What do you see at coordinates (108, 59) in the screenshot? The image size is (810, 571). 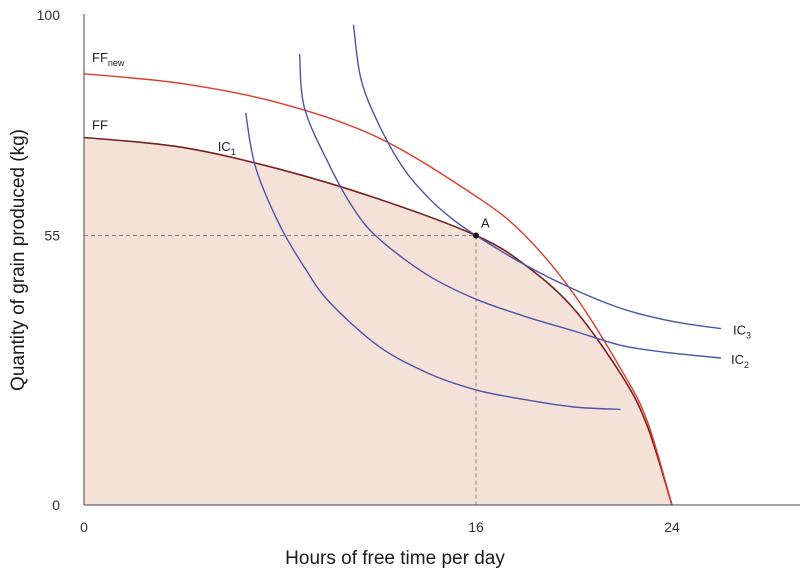 I see `series-label-ffnew: FFnew` at bounding box center [108, 59].